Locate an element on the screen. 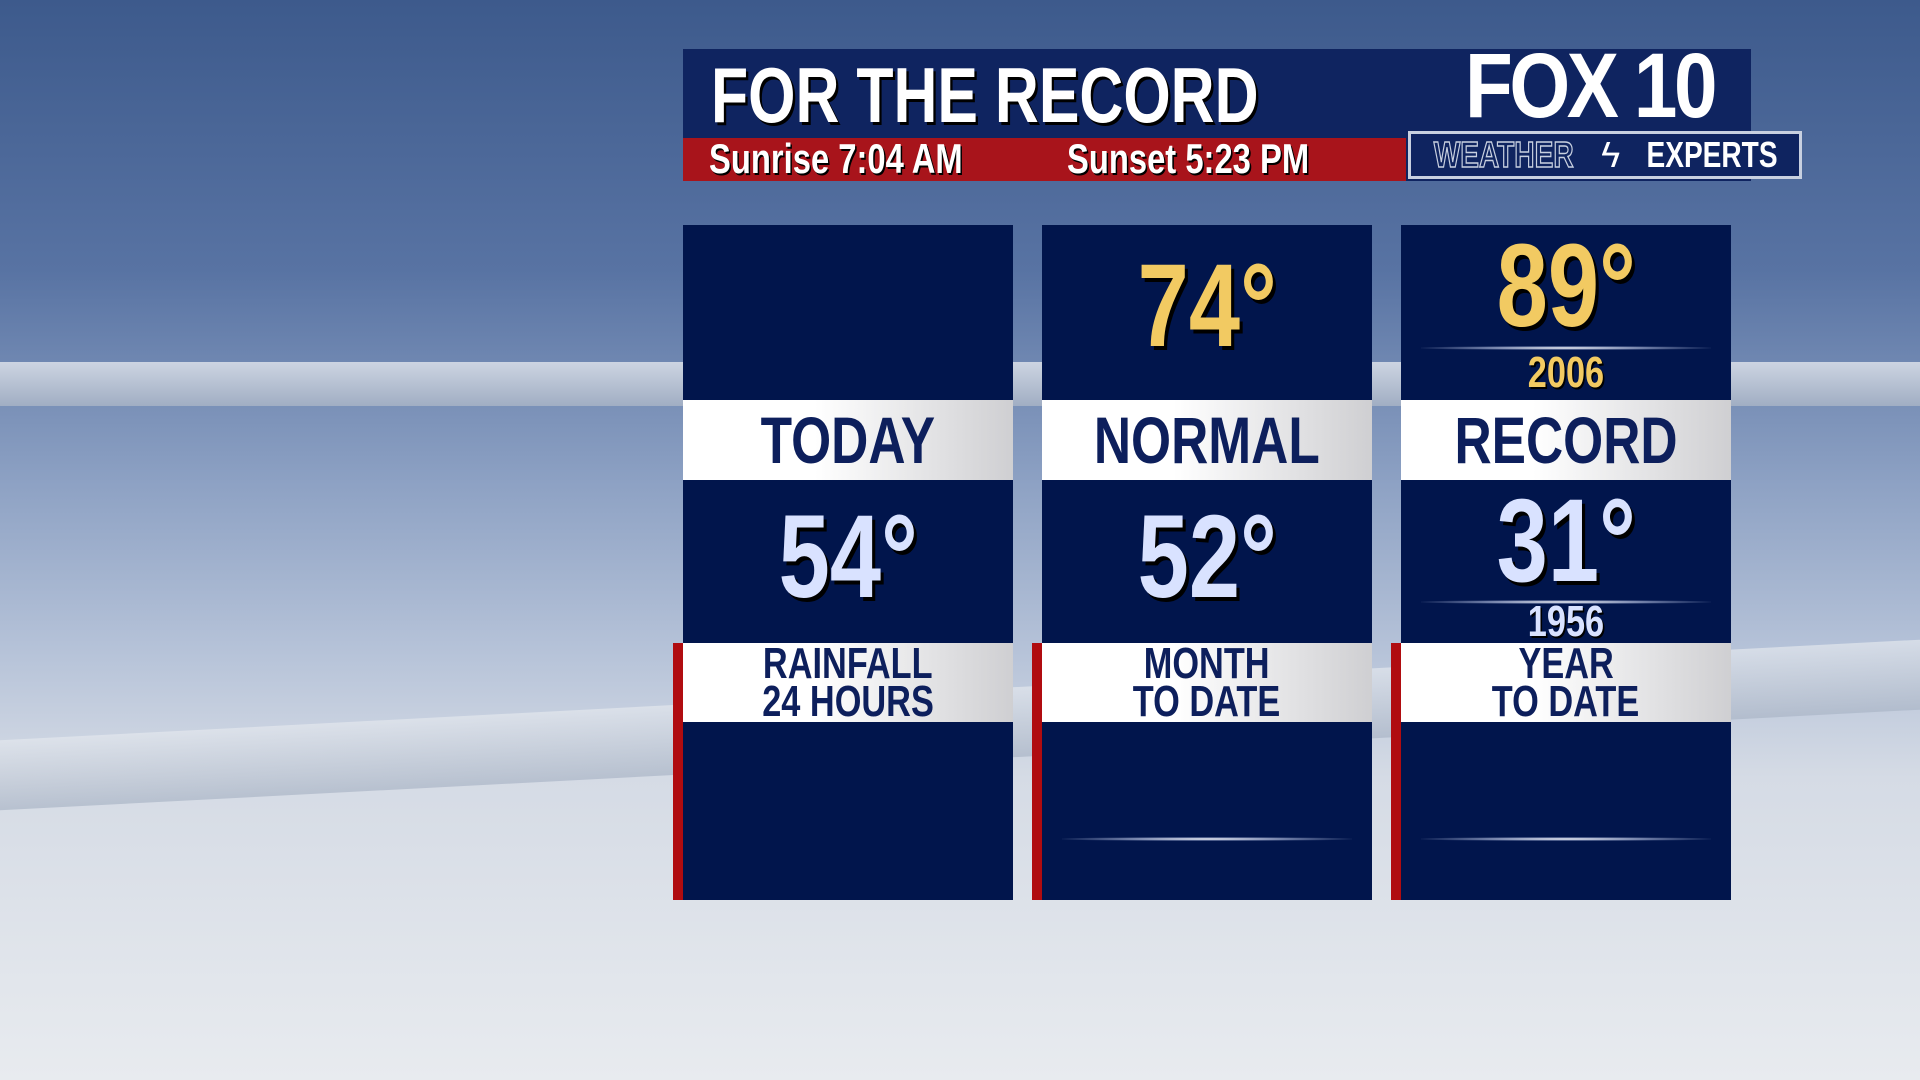 Image resolution: width=1920 pixels, height=1080 pixels. column-label: NORMAL is located at coordinates (1207, 440).